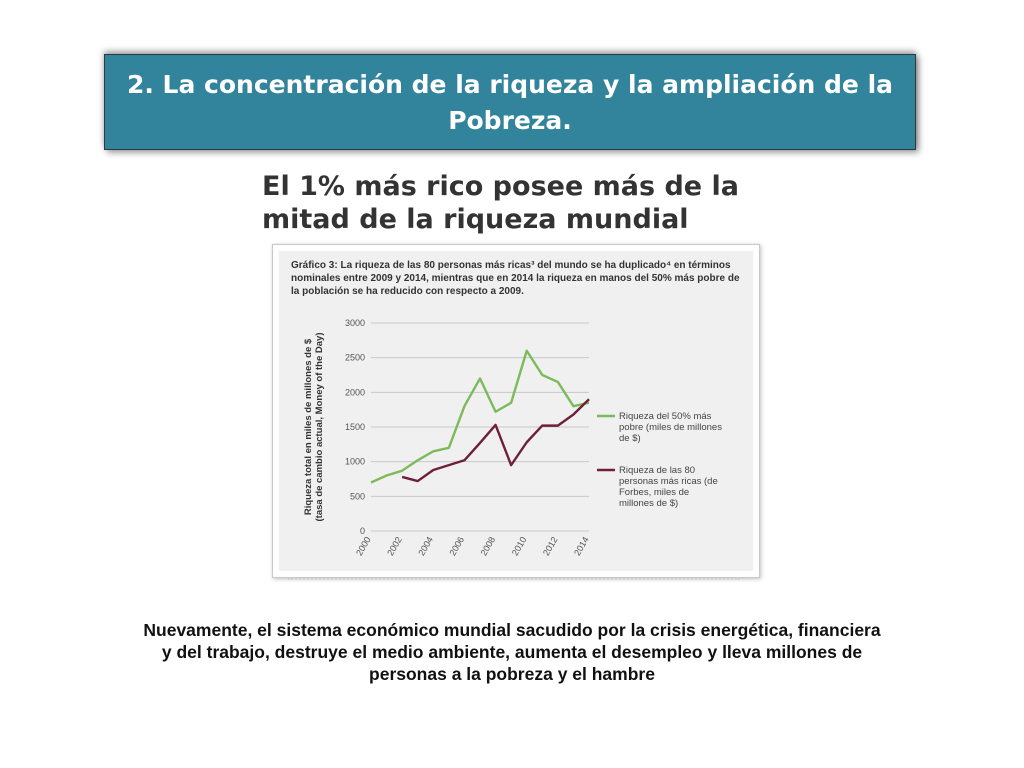 The height and width of the screenshot is (768, 1024). What do you see at coordinates (362, 531) in the screenshot?
I see `y-tick-label: 0` at bounding box center [362, 531].